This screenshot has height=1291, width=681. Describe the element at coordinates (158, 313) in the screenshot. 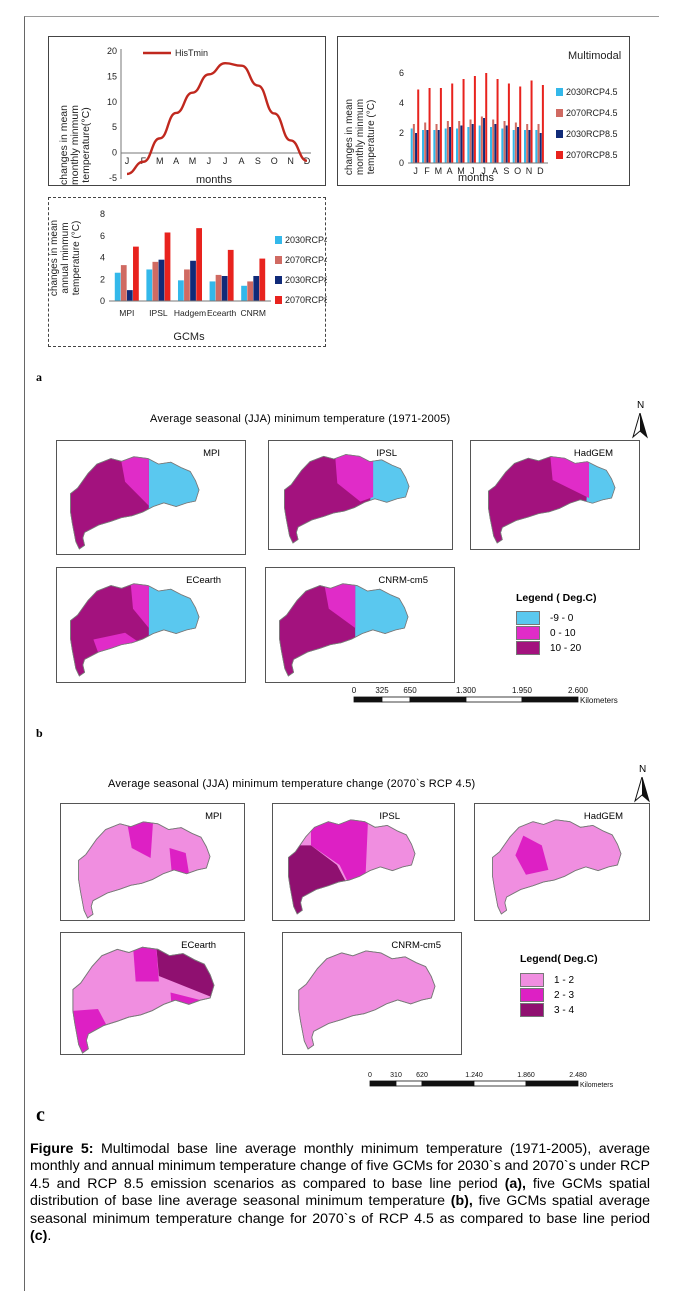

I see `annual-x-tick-label: IPSL` at that location.